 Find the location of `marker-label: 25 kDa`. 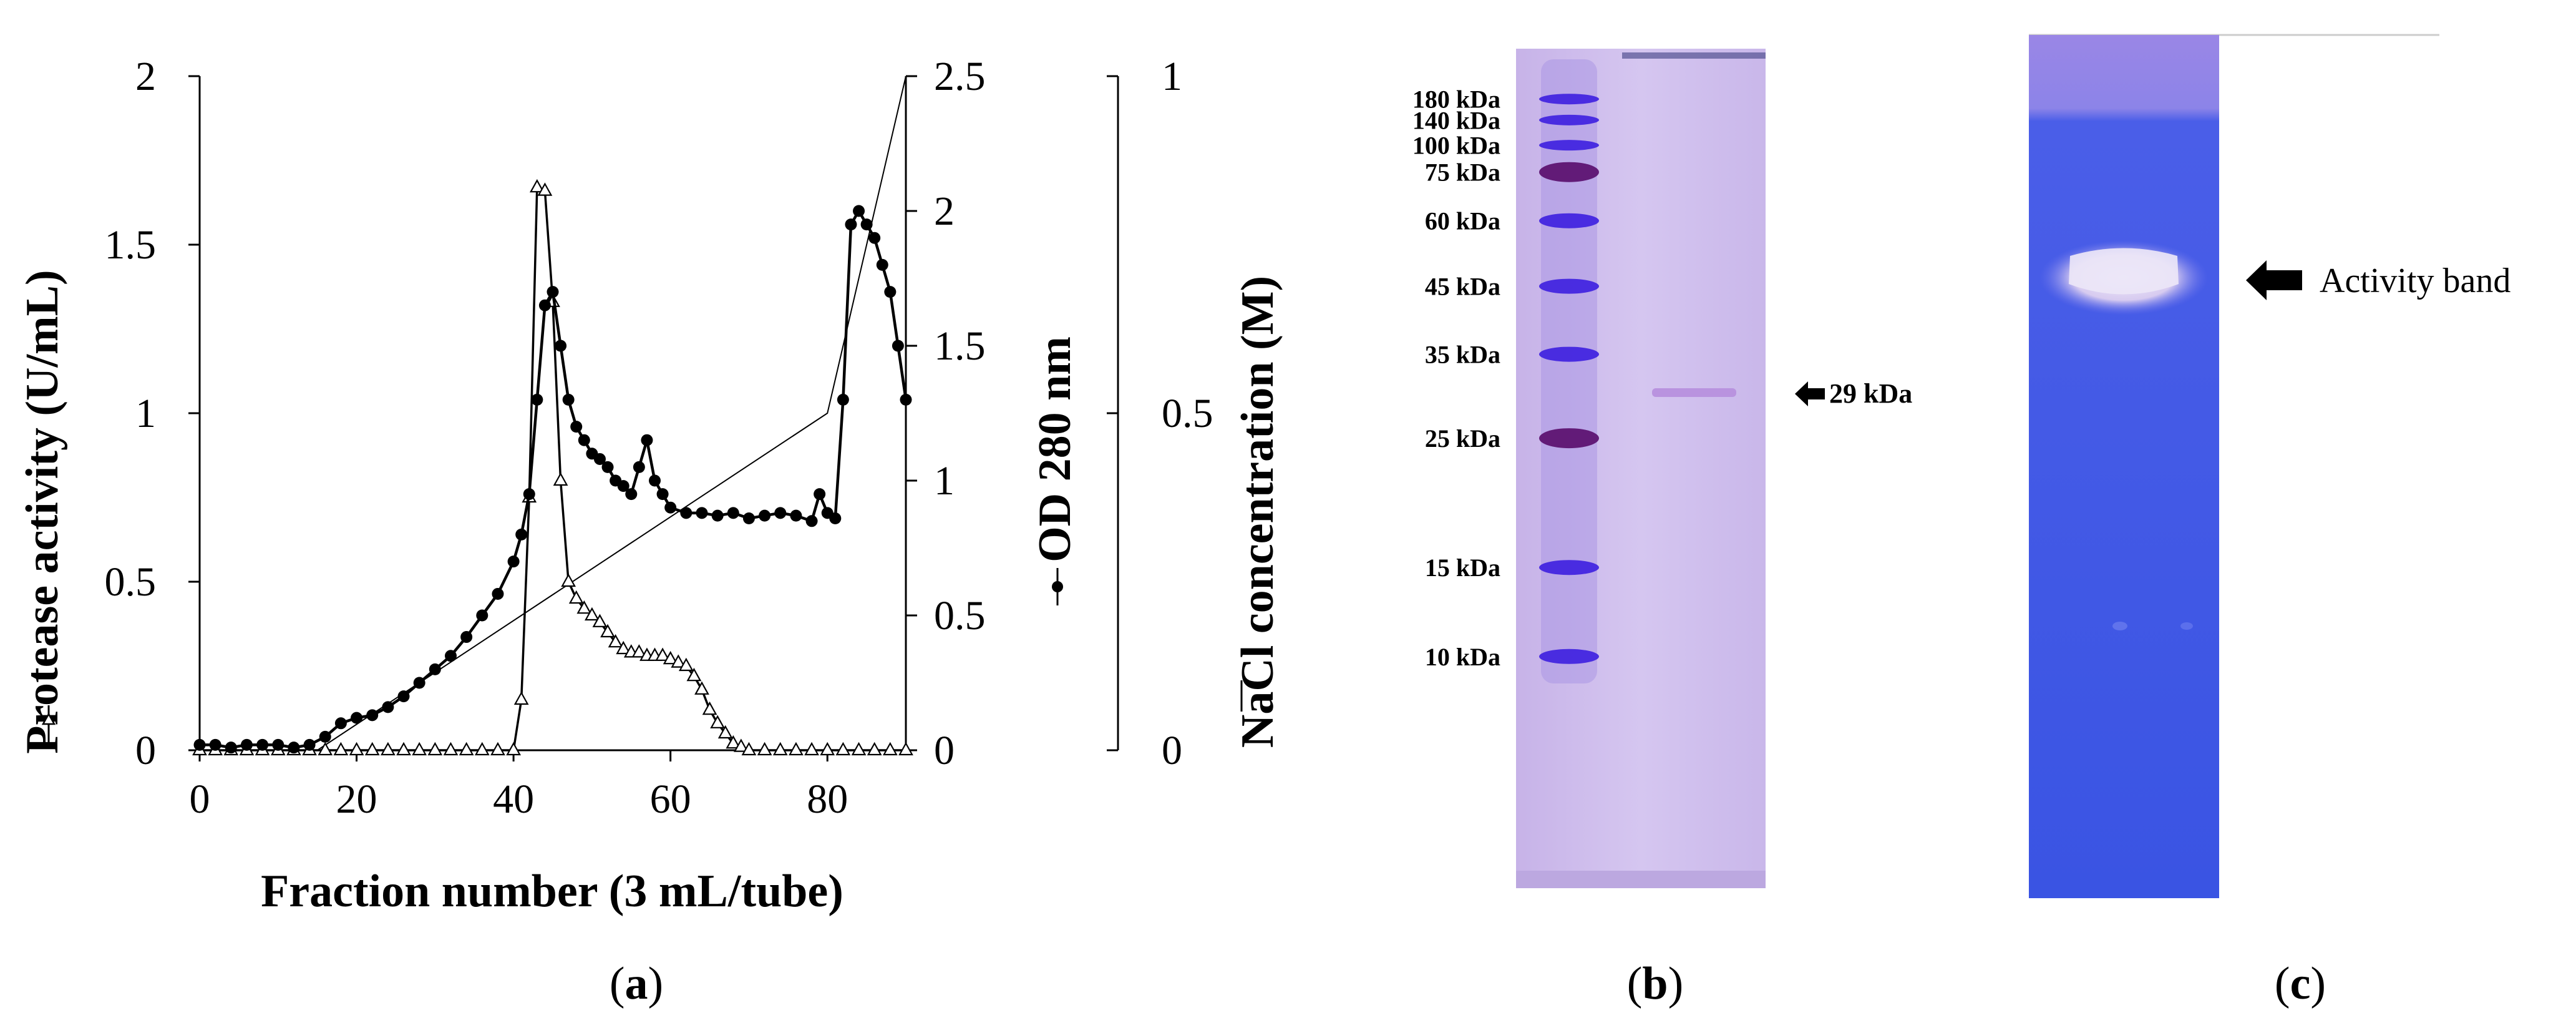

marker-label: 25 kDa is located at coordinates (1463, 439).